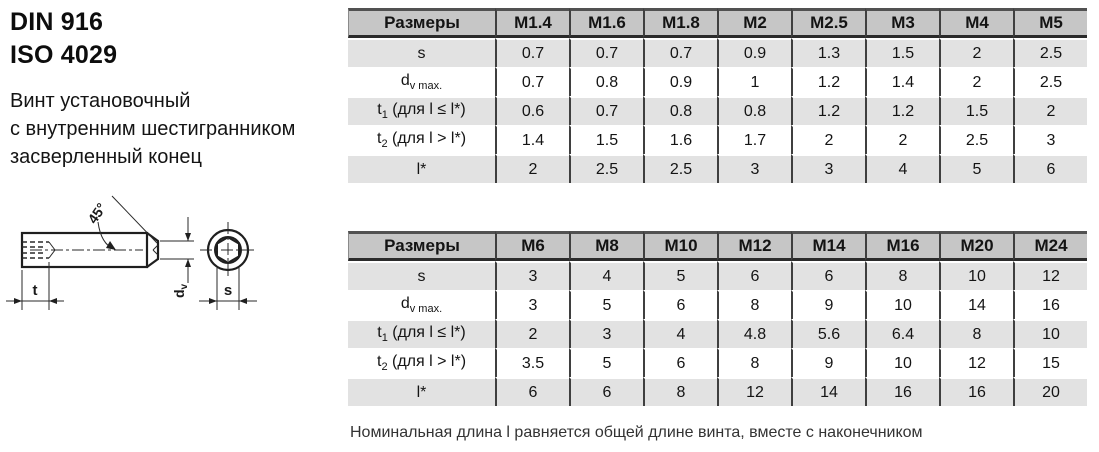  I want to click on column-header-M2: M2, so click(754, 23).